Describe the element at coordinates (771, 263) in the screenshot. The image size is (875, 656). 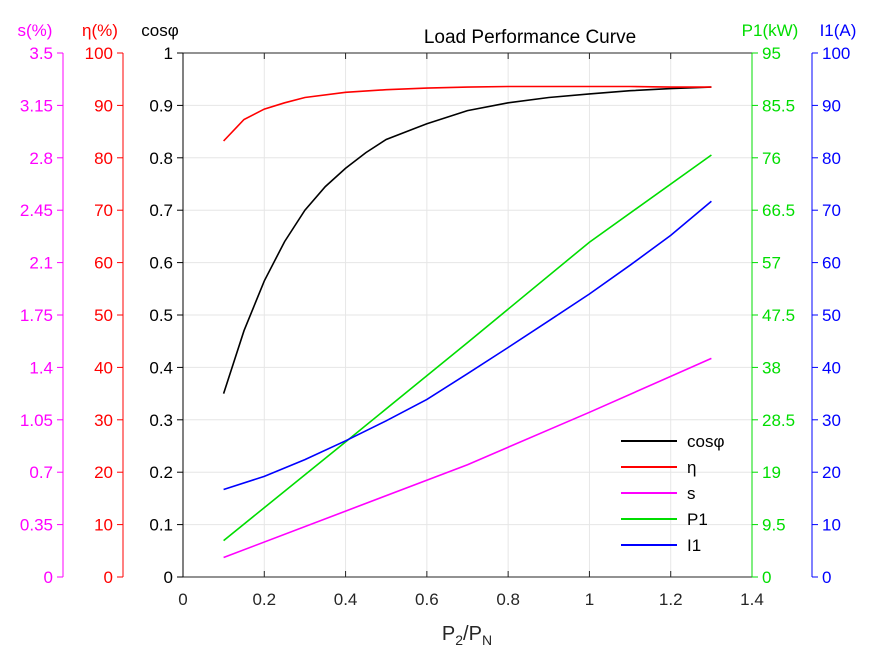
I see `p1-tick-label: 57` at that location.